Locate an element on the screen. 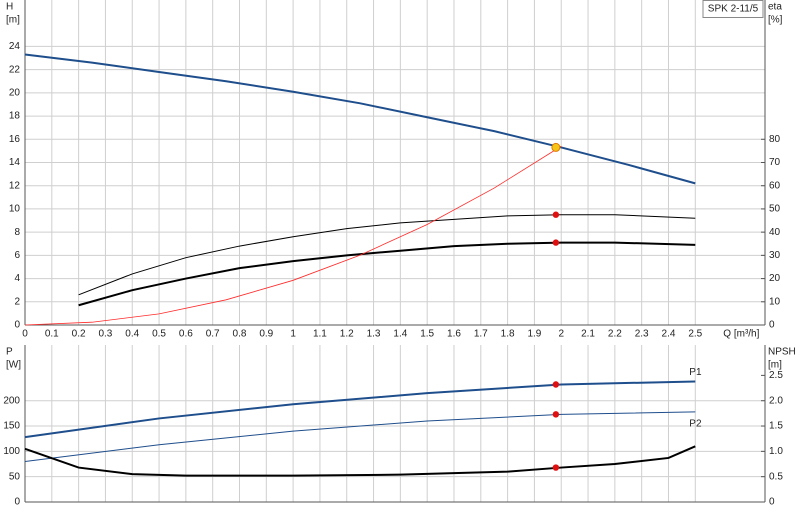 The image size is (800, 520). x-tick-label: 2.1 is located at coordinates (588, 334).